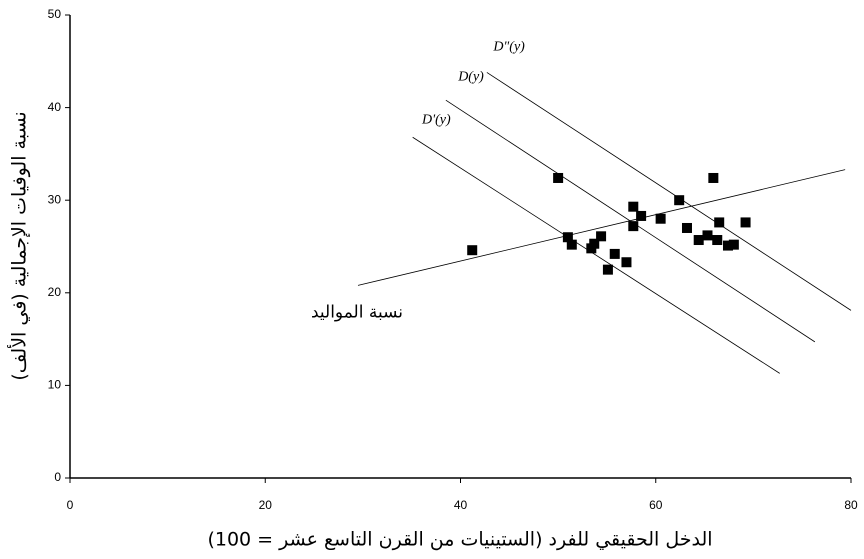  What do you see at coordinates (57, 477) in the screenshot?
I see `y-tick-label: 0` at bounding box center [57, 477].